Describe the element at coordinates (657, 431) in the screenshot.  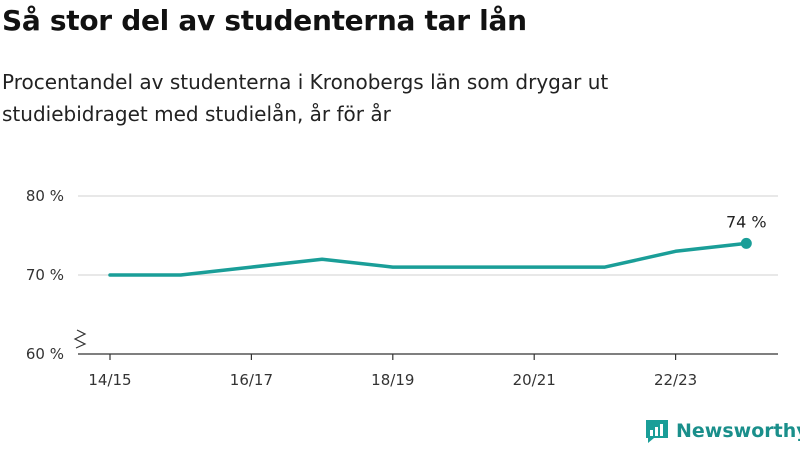
I see `newsworthy-logo-icon` at that location.